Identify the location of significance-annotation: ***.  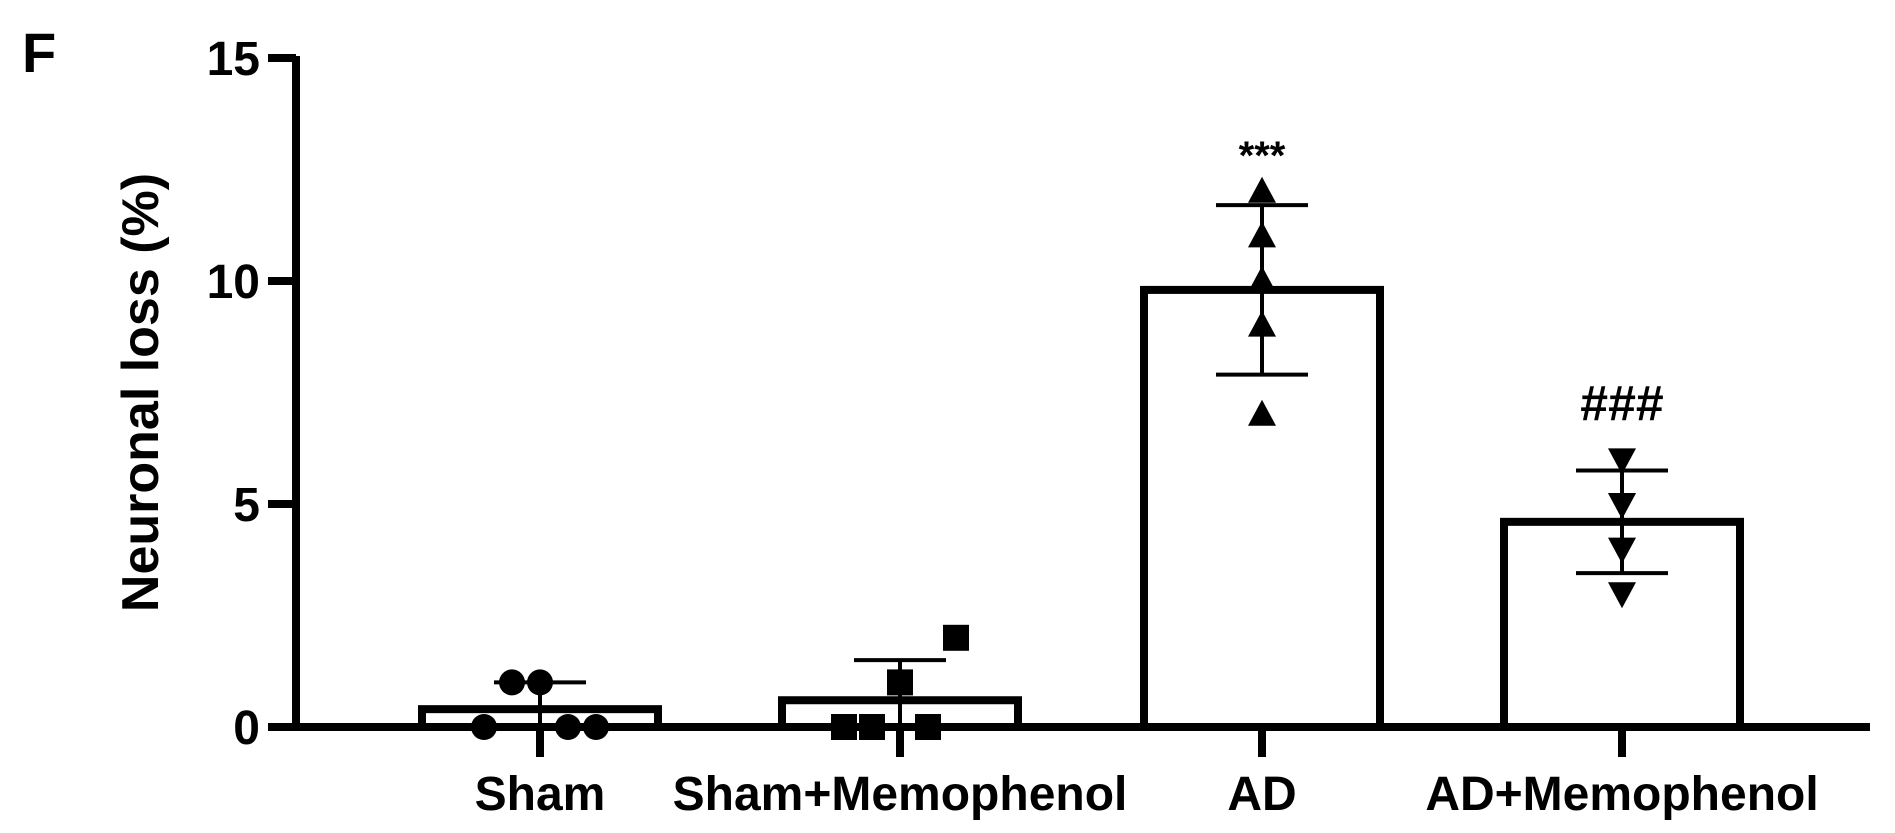
(1262, 156).